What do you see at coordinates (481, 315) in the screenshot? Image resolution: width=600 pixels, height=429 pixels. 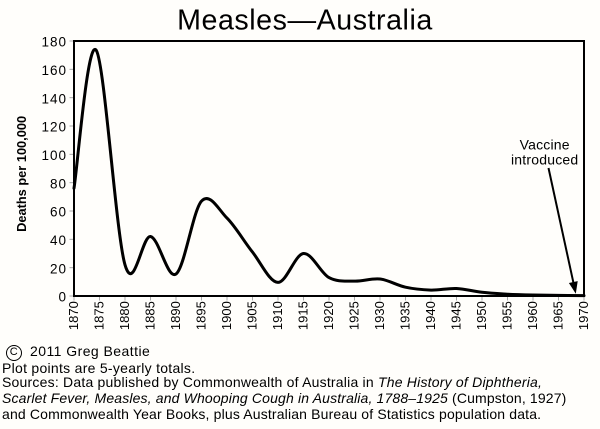 I see `svg-text: 1950` at bounding box center [481, 315].